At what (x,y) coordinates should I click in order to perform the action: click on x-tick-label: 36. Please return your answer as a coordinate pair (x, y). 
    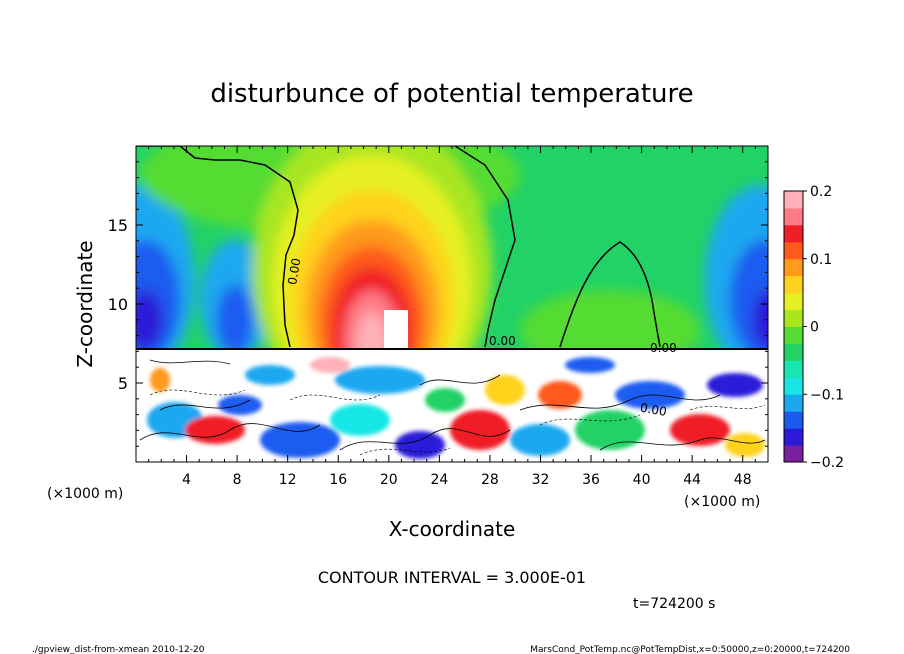
    Looking at the image, I should click on (591, 480).